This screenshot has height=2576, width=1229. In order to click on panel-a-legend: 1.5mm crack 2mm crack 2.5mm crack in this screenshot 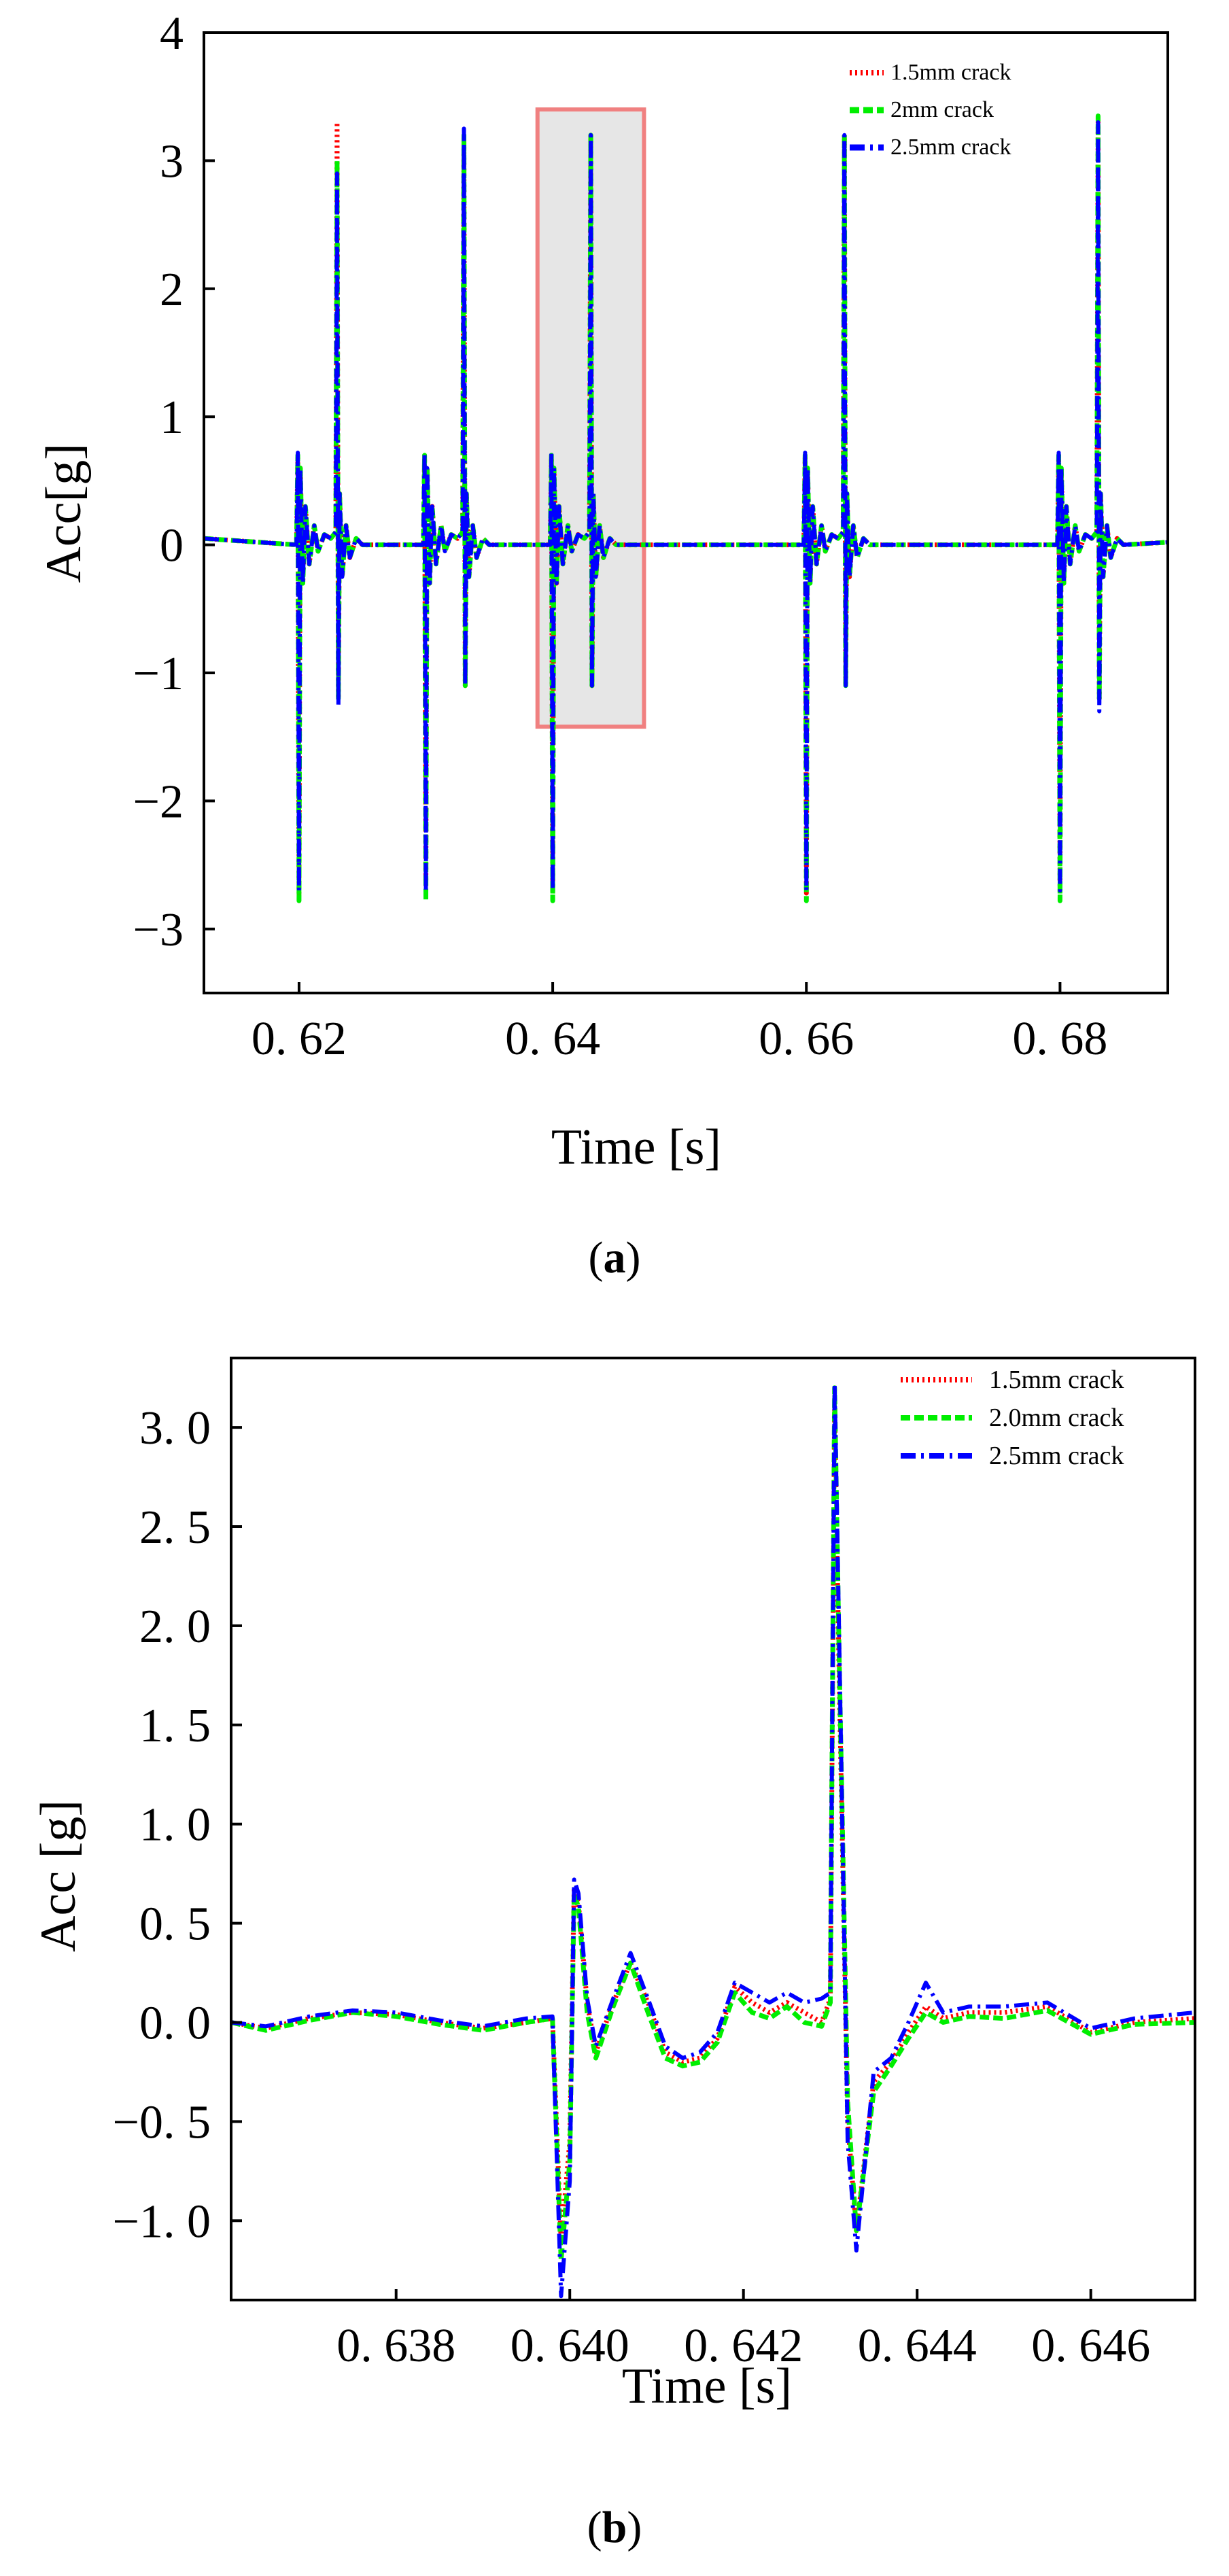, I will do `click(930, 110)`.